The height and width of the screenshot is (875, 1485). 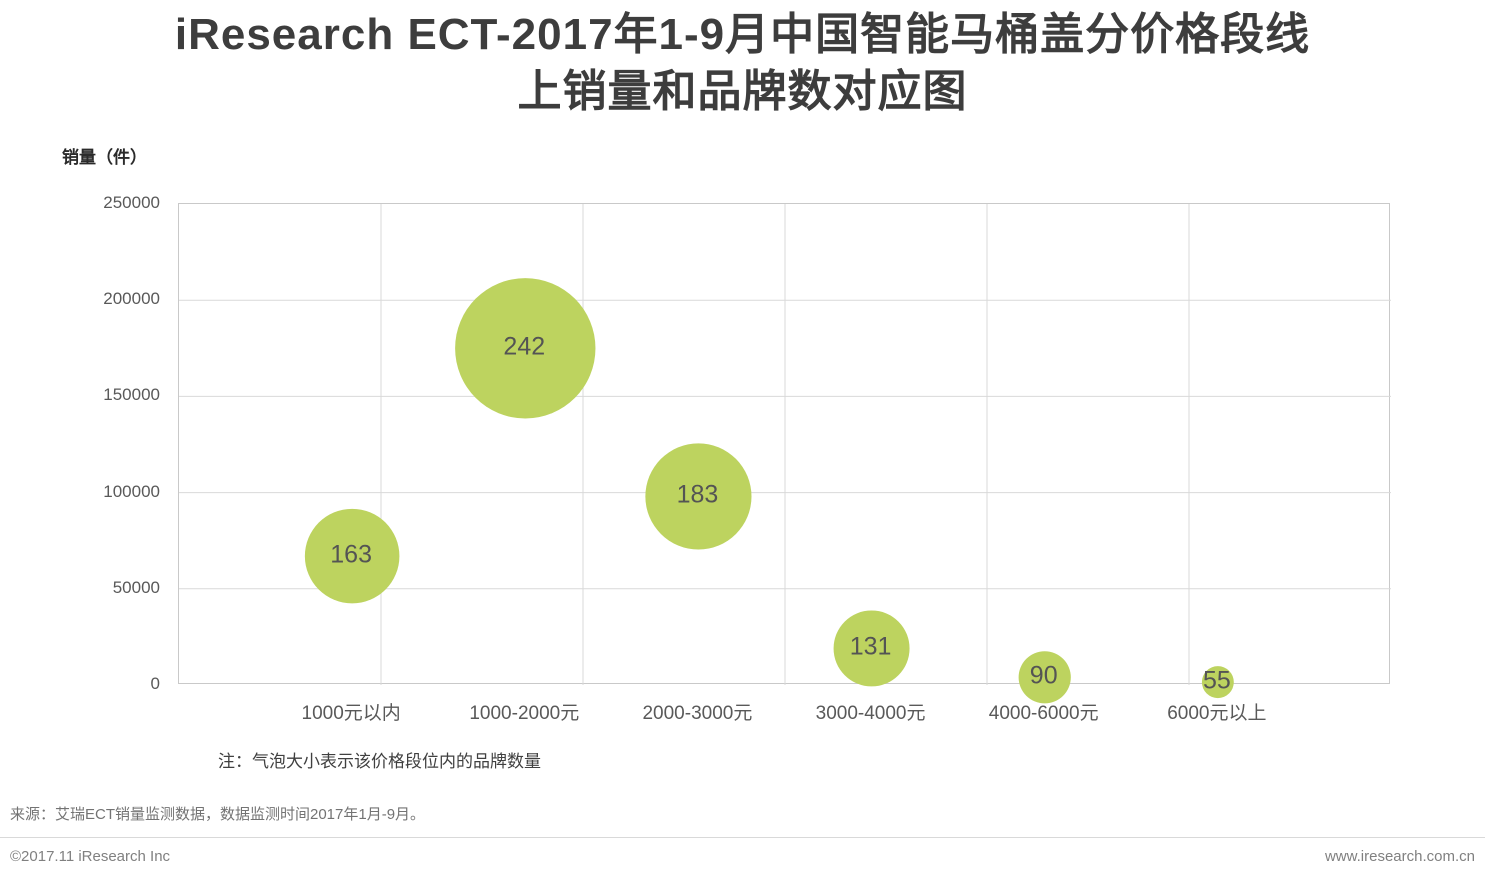 I want to click on x-tick-label: 1000元以内, so click(x=351, y=713).